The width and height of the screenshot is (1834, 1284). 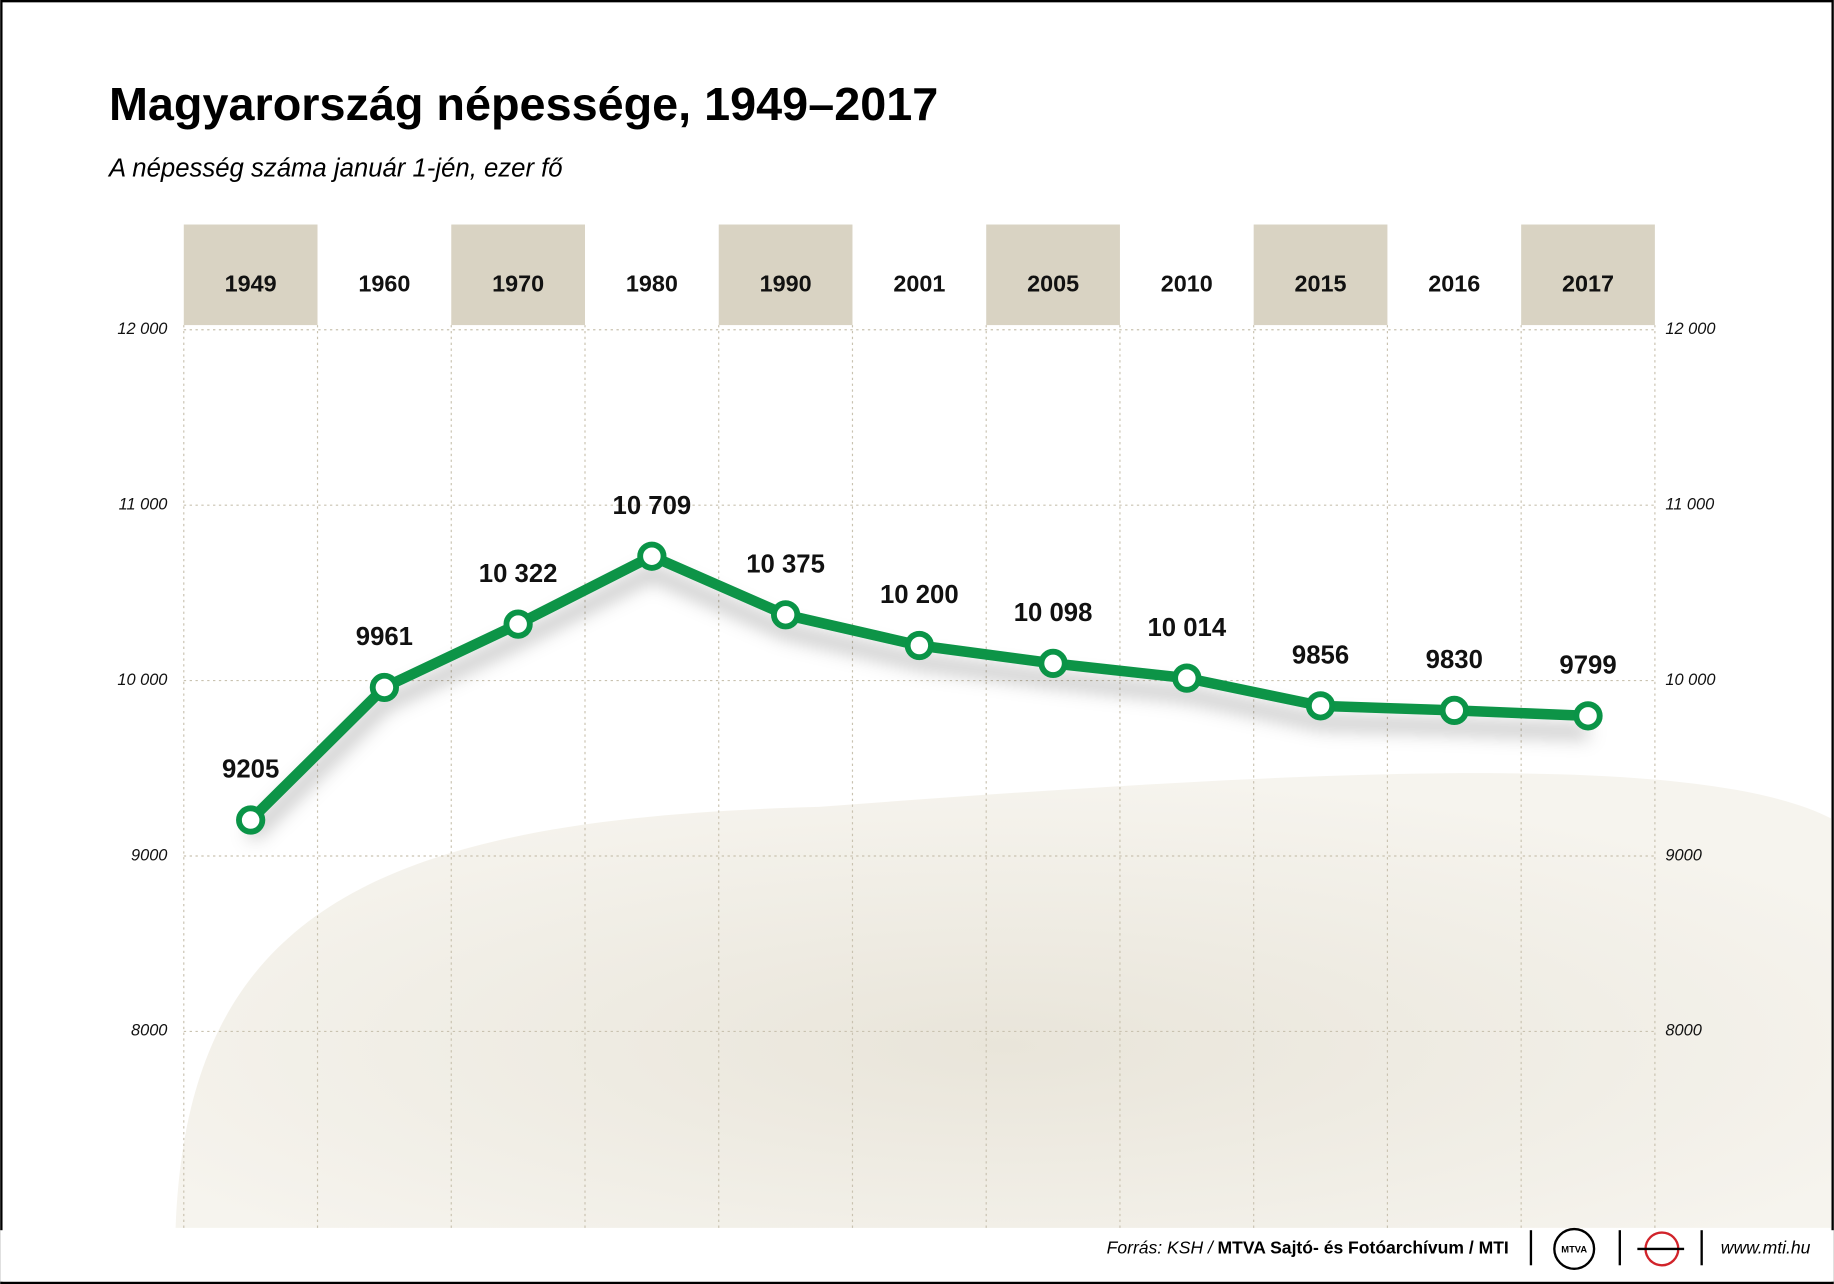 I want to click on y-tick-label: 12 000, so click(x=142, y=329).